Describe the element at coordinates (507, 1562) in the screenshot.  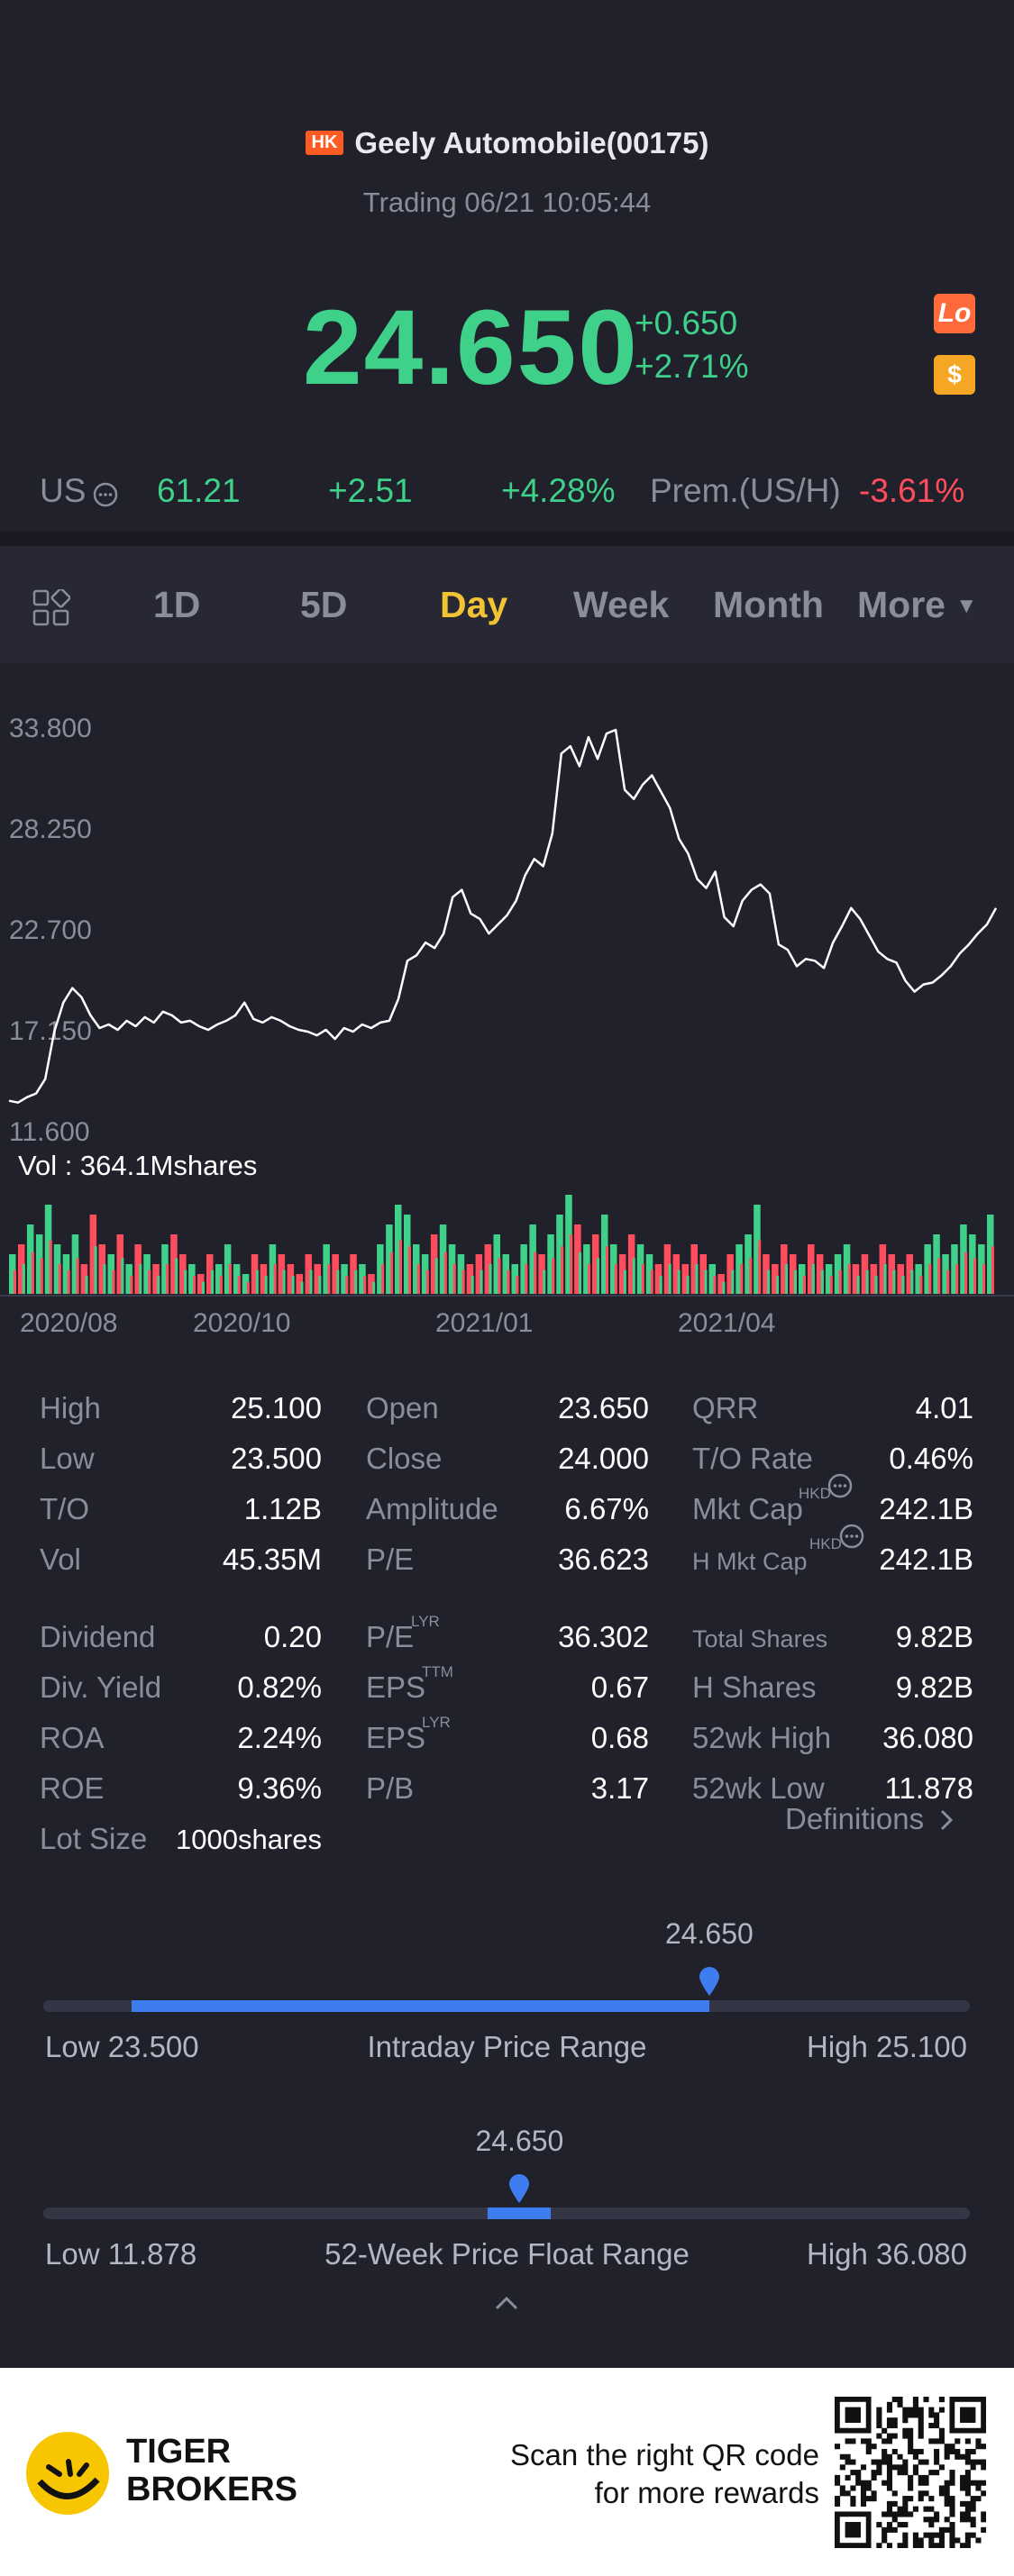
I see `stat-row: P/E 36.623` at that location.